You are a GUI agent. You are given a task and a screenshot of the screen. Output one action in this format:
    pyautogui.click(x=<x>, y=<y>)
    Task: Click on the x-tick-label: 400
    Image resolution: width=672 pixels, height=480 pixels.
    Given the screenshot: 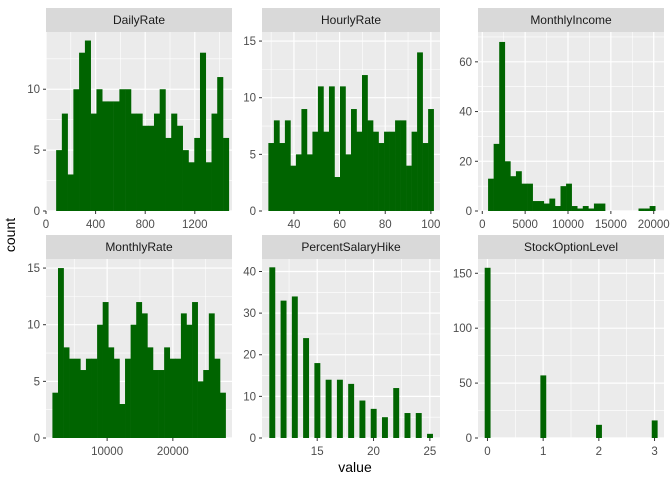 What is the action you would take?
    pyautogui.click(x=95, y=225)
    